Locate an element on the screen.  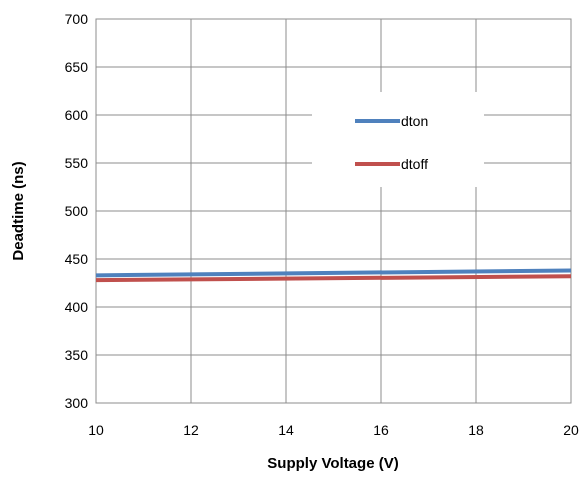
y-axis-title: Deadtime (ns) is located at coordinates (18, 210).